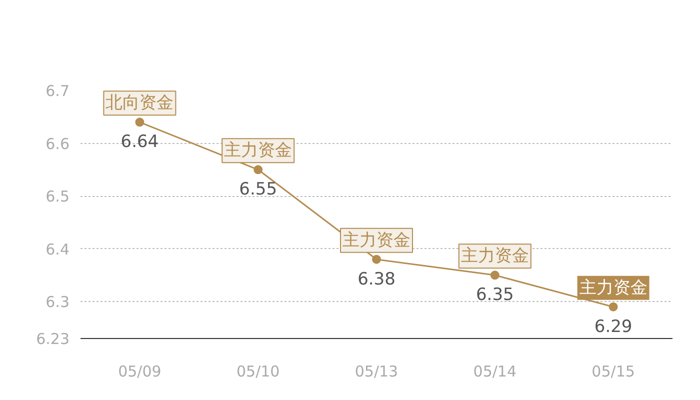 The height and width of the screenshot is (400, 700). Describe the element at coordinates (58, 143) in the screenshot. I see `y-tick-label: 6.6` at that location.